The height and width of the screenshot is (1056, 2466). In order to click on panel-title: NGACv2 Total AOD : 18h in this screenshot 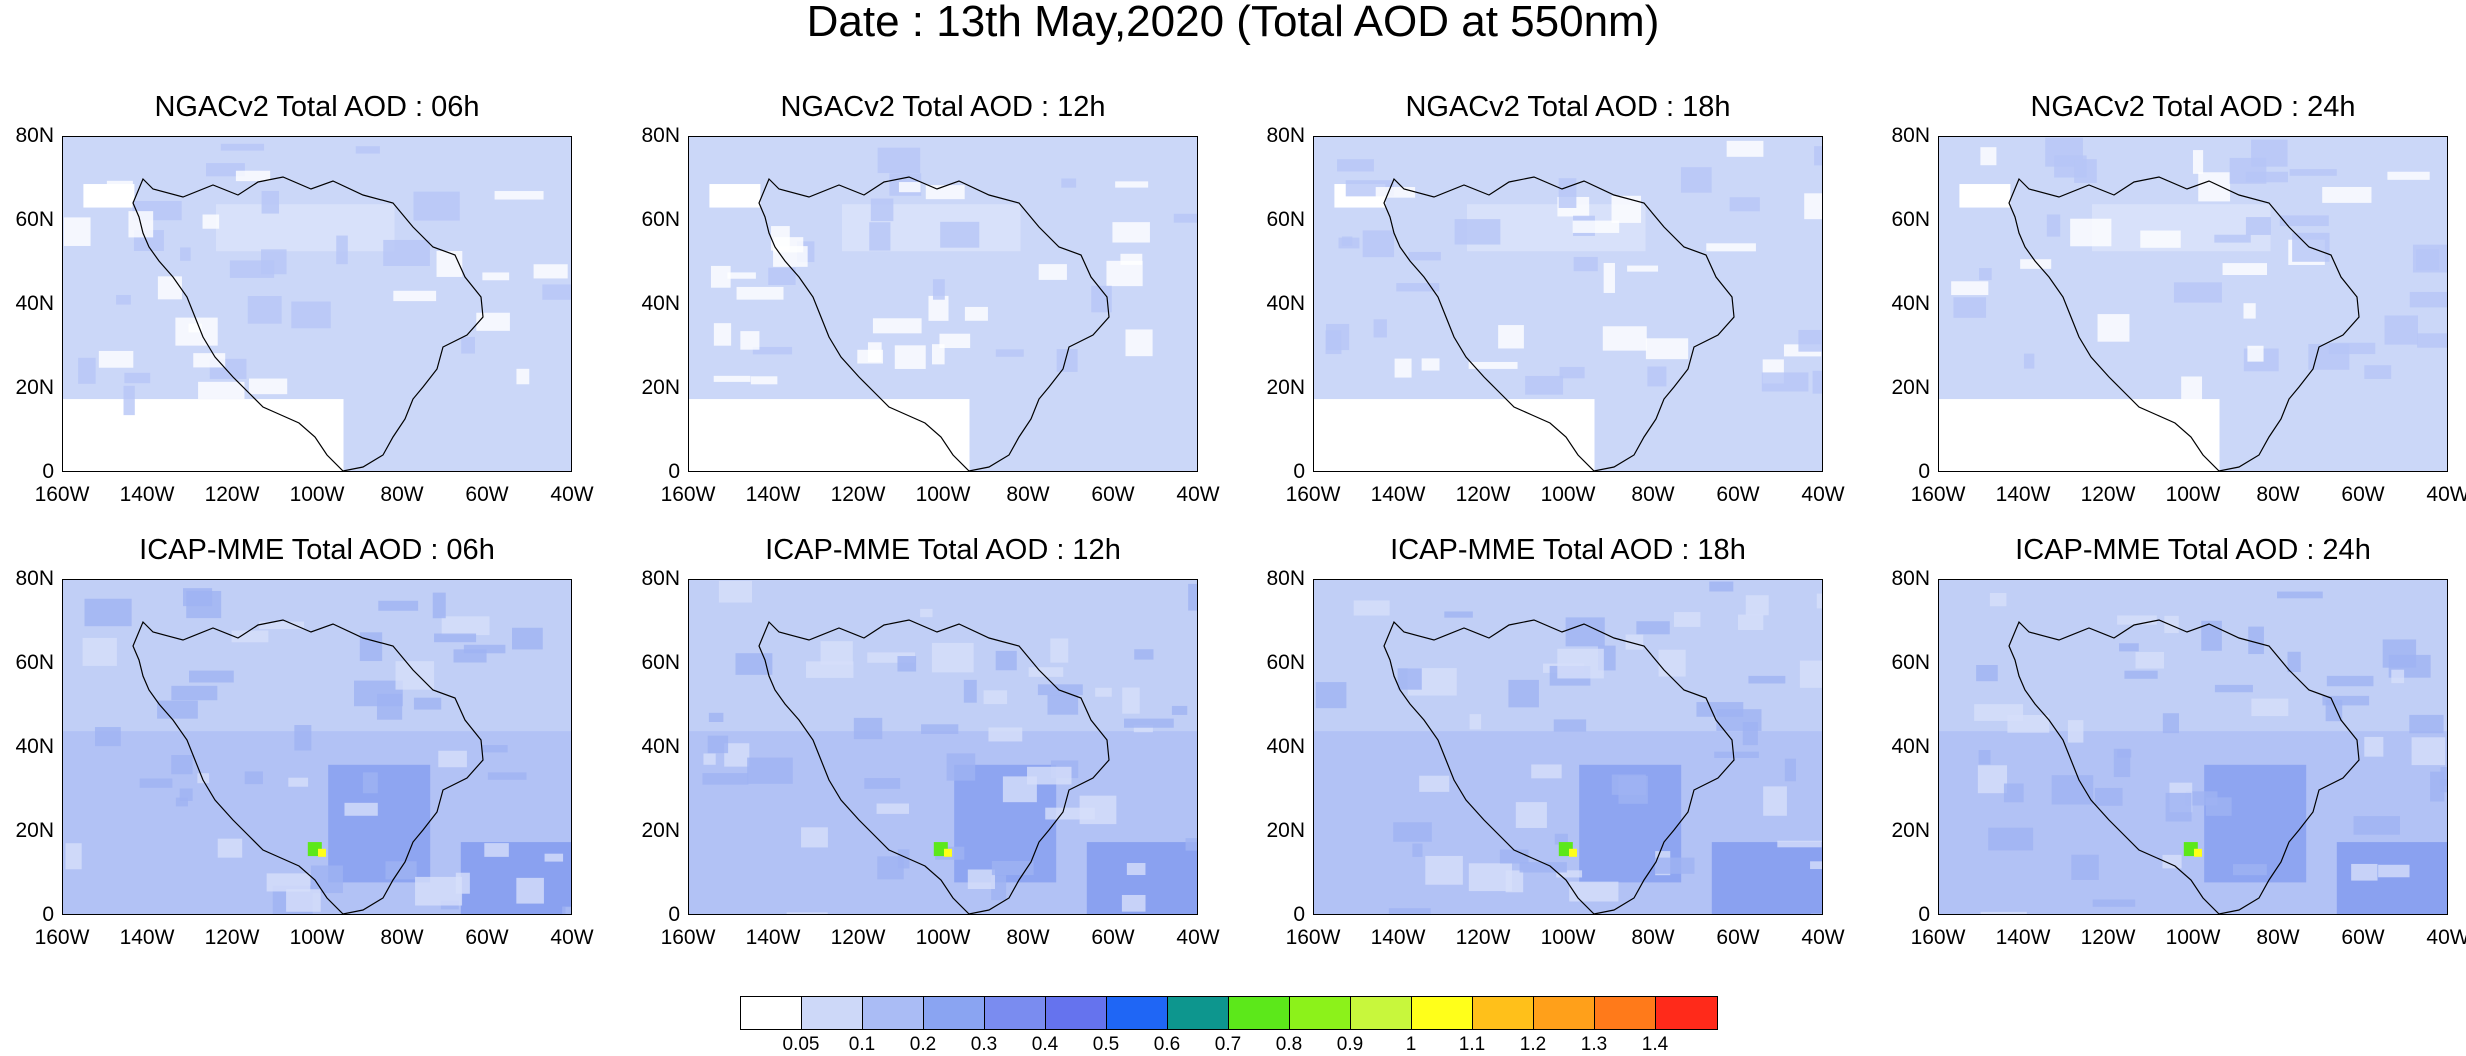, I will do `click(1568, 107)`.